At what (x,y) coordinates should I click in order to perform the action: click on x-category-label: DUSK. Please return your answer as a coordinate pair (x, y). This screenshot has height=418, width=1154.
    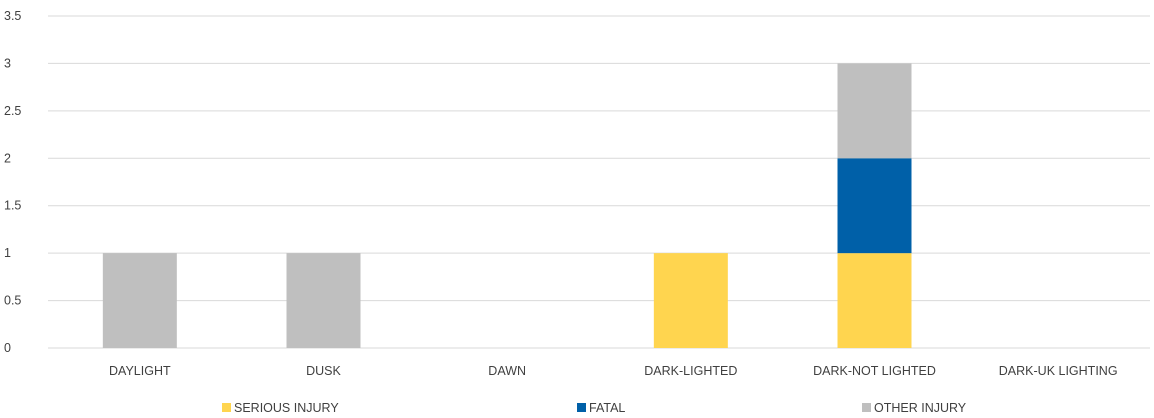
    Looking at the image, I should click on (323, 371).